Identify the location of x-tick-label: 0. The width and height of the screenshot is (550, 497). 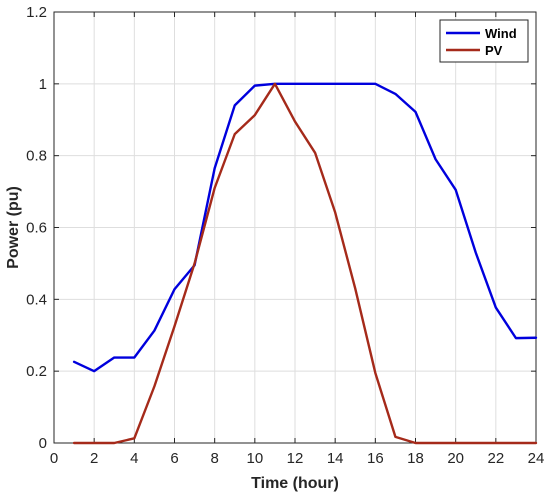
(54, 458).